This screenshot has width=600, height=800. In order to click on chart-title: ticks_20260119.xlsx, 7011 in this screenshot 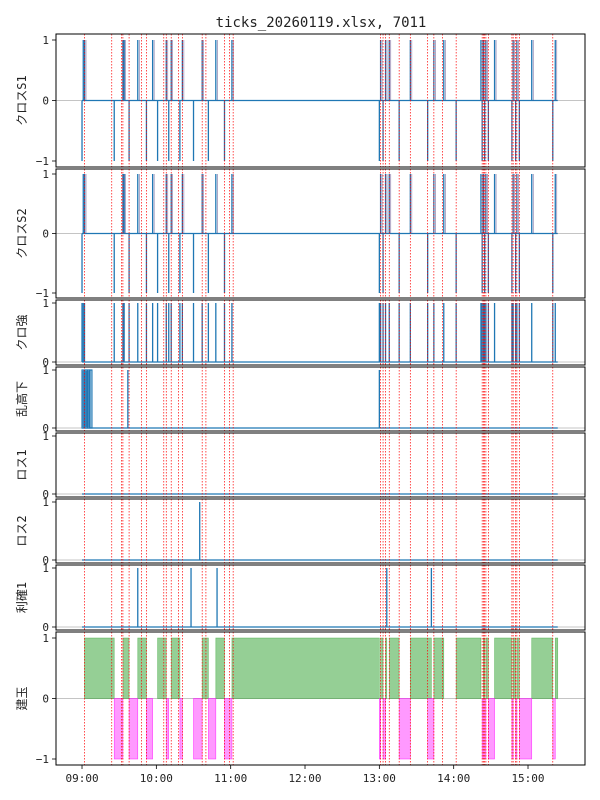, I will do `click(321, 23)`.